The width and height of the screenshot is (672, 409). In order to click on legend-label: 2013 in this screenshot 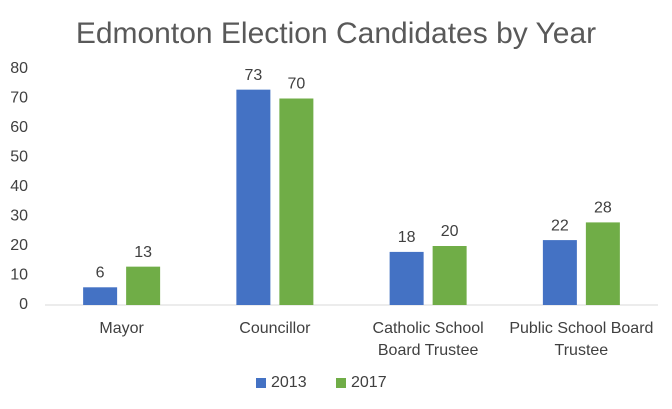, I will do `click(289, 382)`.